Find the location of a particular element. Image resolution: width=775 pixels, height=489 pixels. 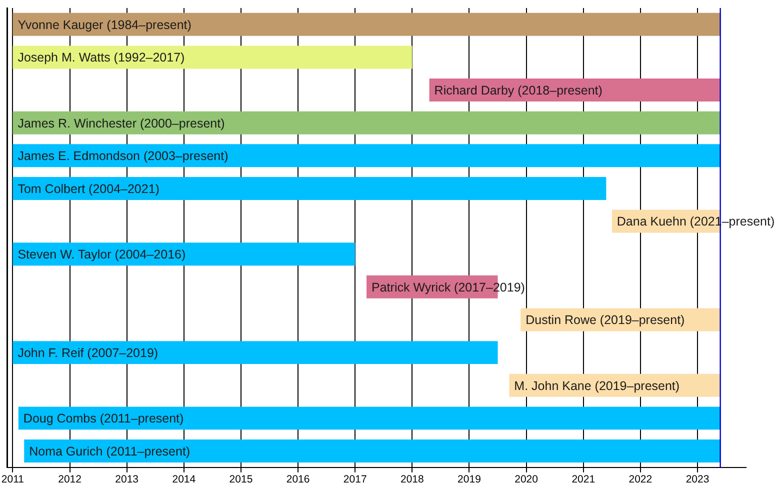

y-tick-label: John F. Reif (2007–2019) is located at coordinates (88, 353).